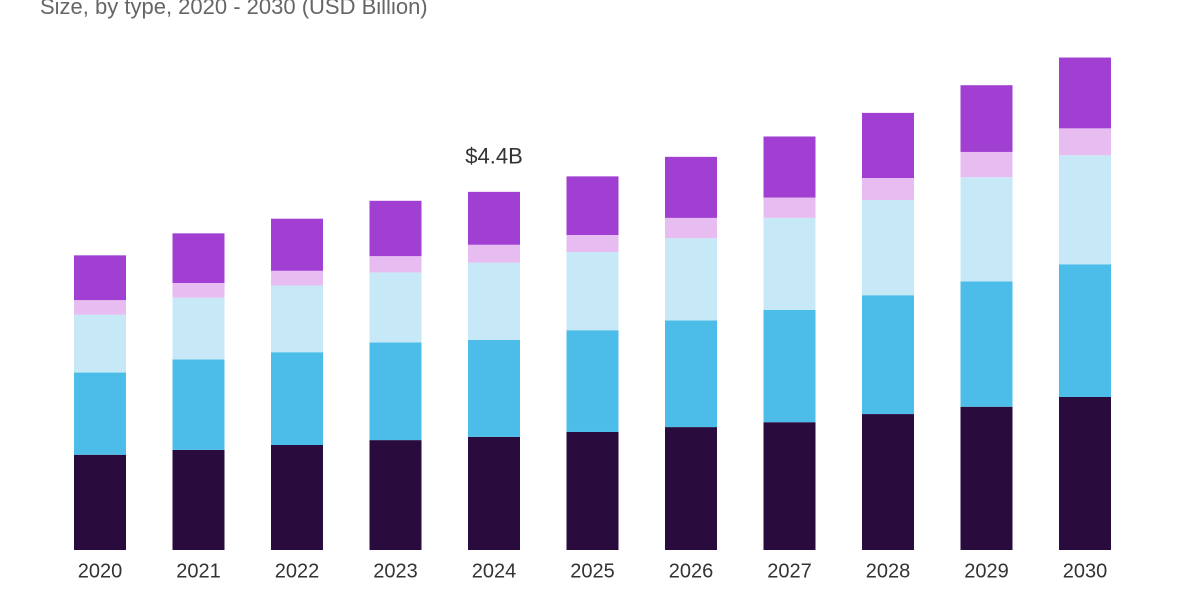 Image resolution: width=1200 pixels, height=600 pixels. I want to click on chart-subtitle: Size, by type, 2020 - 2030 (USD Billion), so click(234, 9).